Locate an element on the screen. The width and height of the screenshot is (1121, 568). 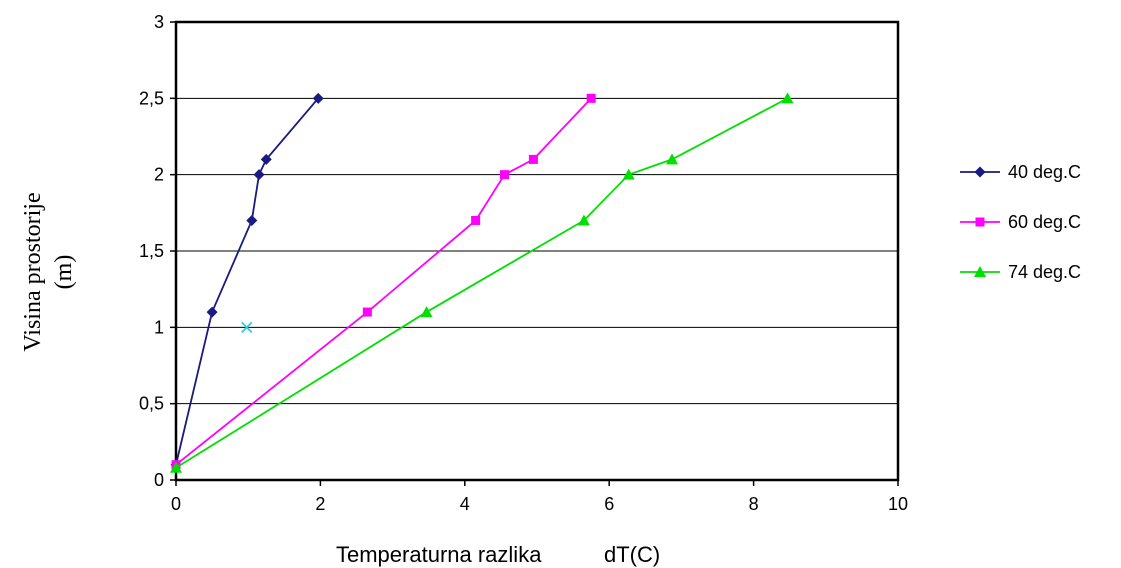
legend-item: 60 deg.C is located at coordinates (1020, 222).